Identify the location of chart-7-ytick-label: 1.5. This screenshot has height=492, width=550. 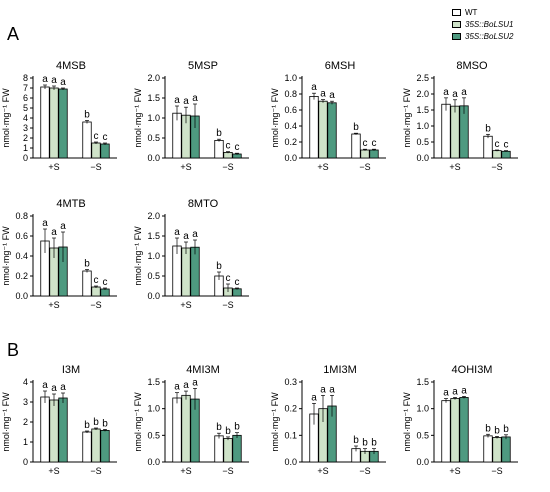
(153, 382).